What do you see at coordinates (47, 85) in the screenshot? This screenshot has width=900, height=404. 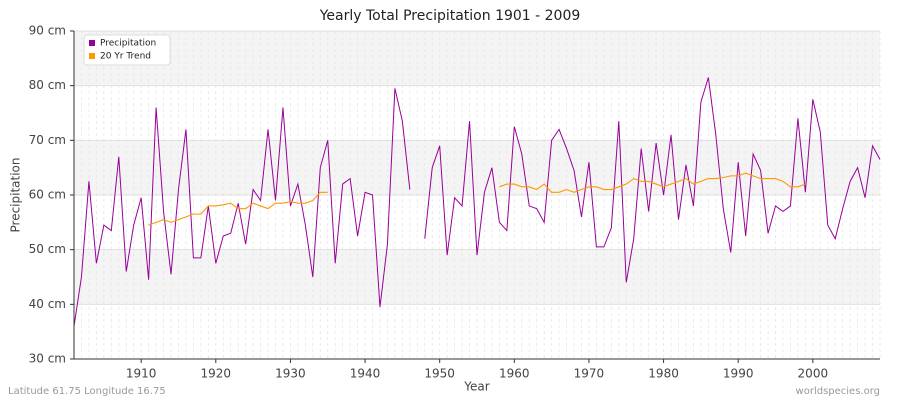 I see `y-tick-label: 80 cm` at bounding box center [47, 85].